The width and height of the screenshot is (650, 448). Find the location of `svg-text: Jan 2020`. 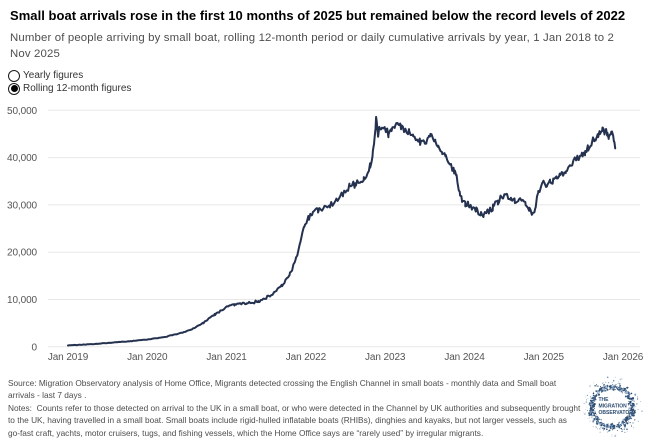

svg-text: Jan 2020 is located at coordinates (147, 357).